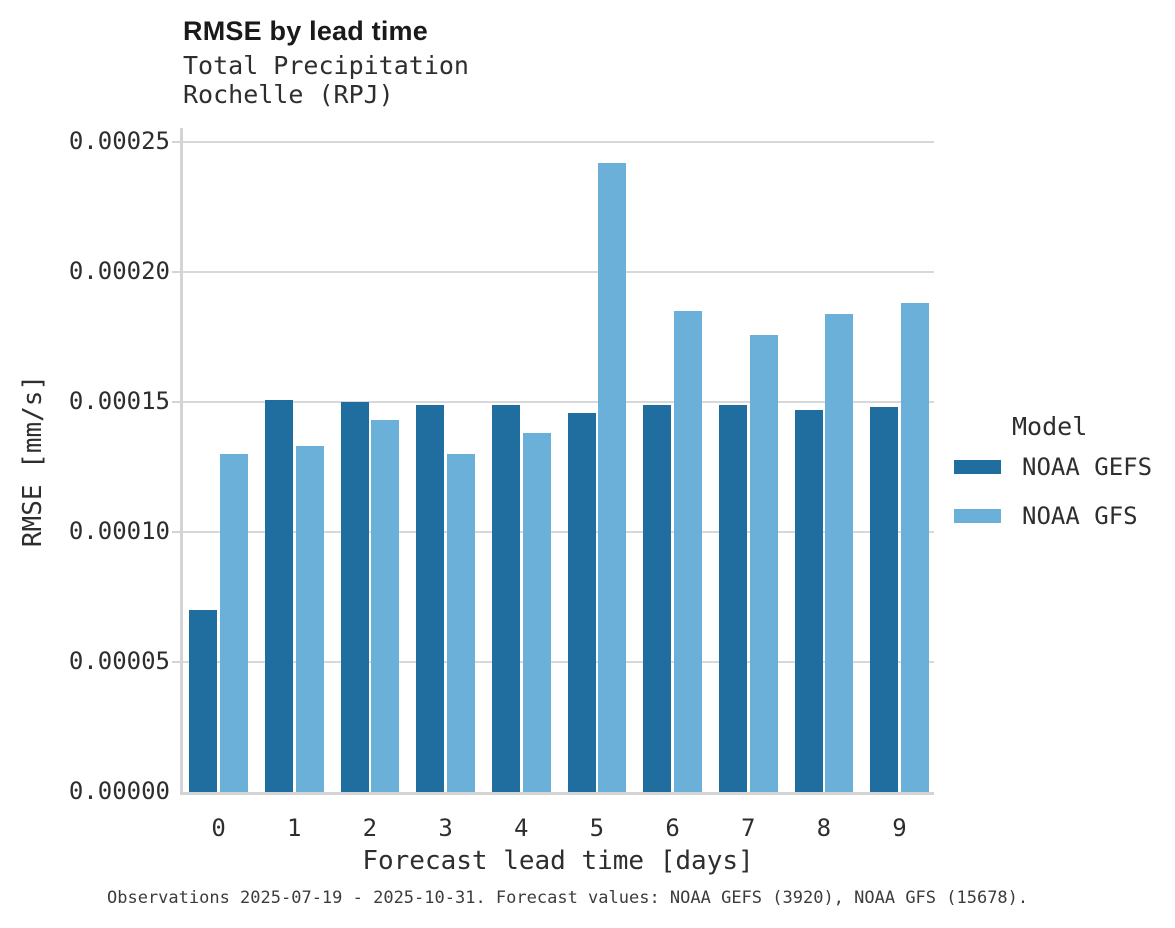  I want to click on chart-title: RMSE by lead time, so click(305, 31).